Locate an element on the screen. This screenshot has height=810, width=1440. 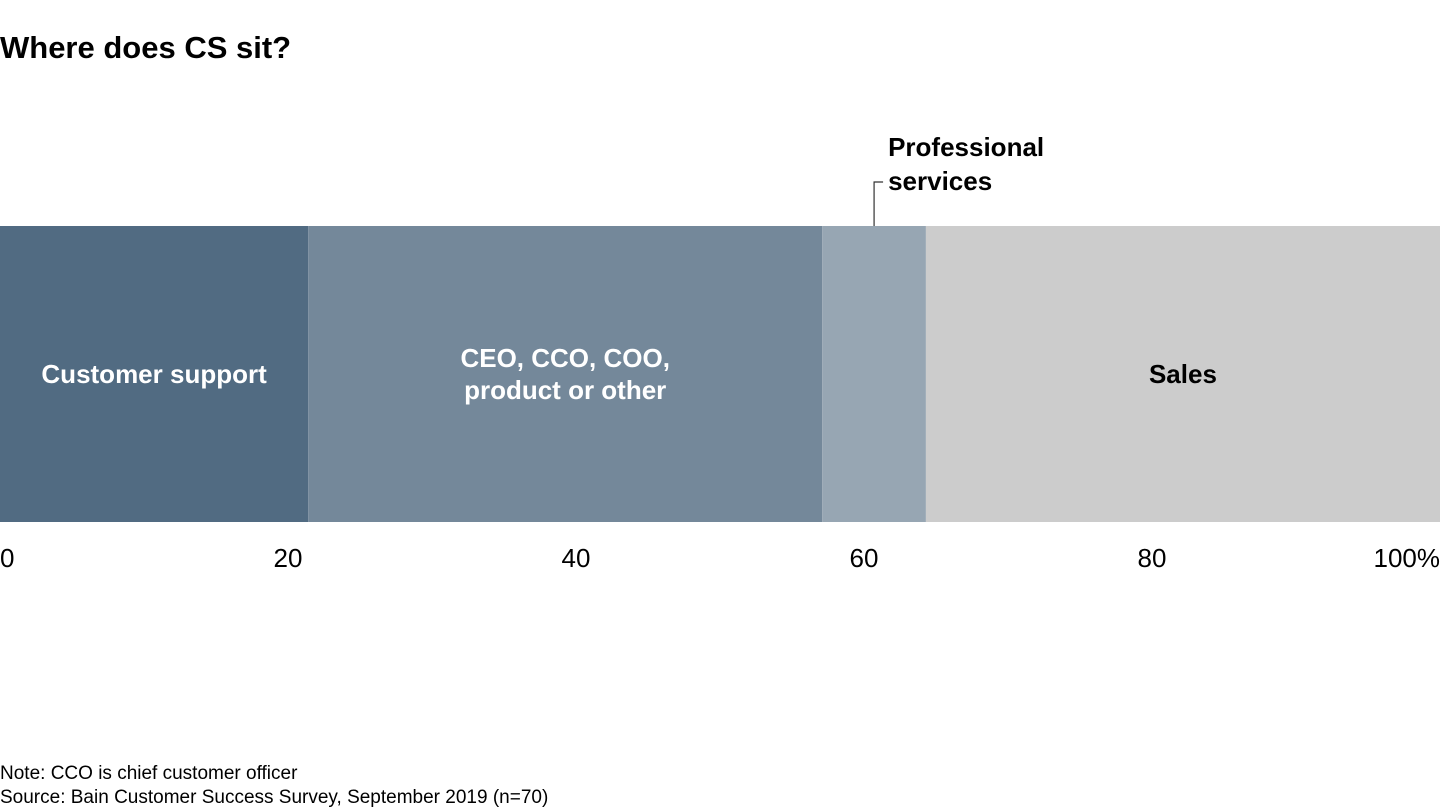
bar-segment-ceo-cco-coo-product-or-other is located at coordinates (565, 374).